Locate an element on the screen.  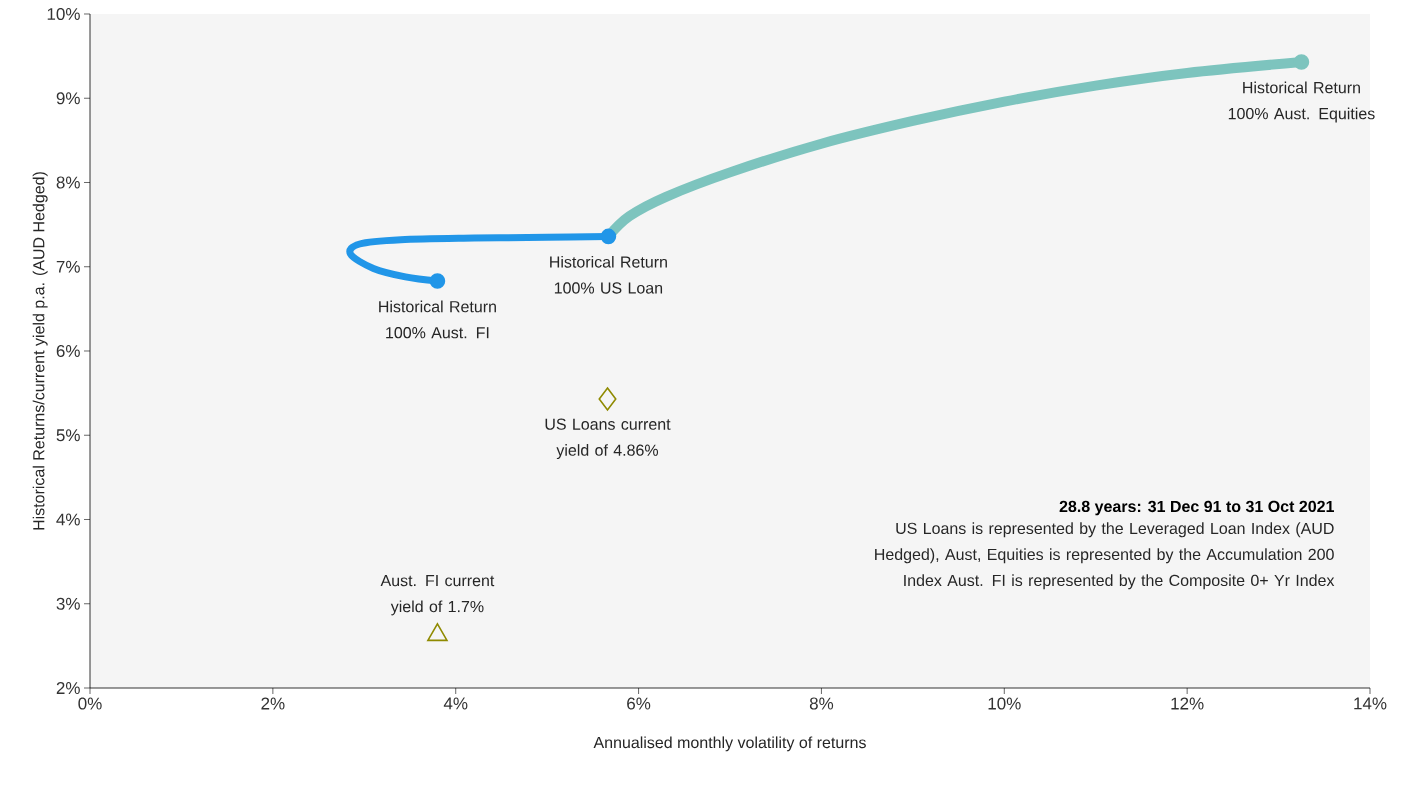
y-tick-label: 10% is located at coordinates (63, 14).